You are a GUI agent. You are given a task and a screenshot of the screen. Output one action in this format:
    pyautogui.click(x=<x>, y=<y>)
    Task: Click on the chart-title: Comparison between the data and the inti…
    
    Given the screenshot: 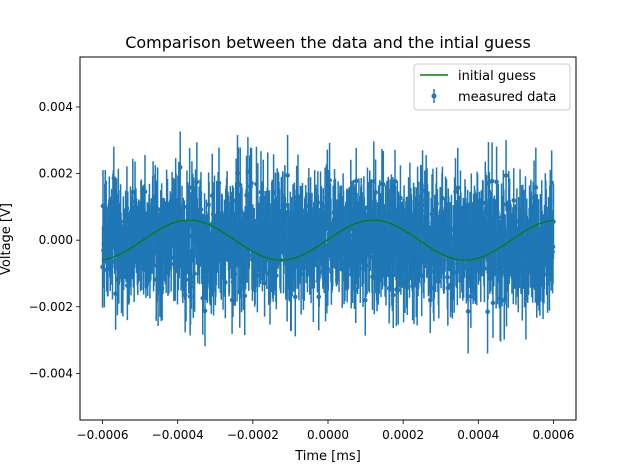 What is the action you would take?
    pyautogui.click(x=328, y=42)
    